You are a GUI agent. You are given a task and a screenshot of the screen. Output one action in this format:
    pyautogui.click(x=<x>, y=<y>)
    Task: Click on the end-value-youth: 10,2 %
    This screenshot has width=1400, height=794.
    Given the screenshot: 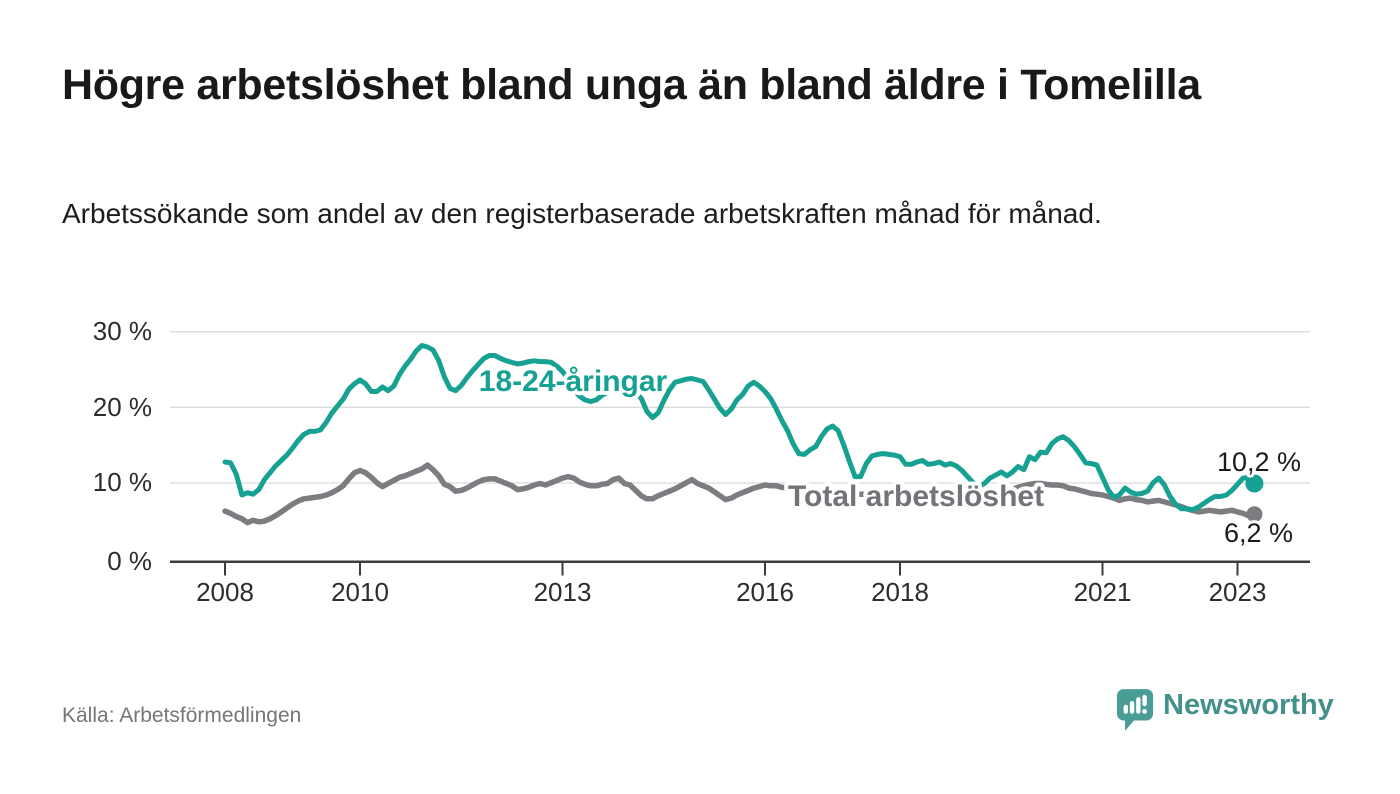 What is the action you would take?
    pyautogui.click(x=1259, y=462)
    